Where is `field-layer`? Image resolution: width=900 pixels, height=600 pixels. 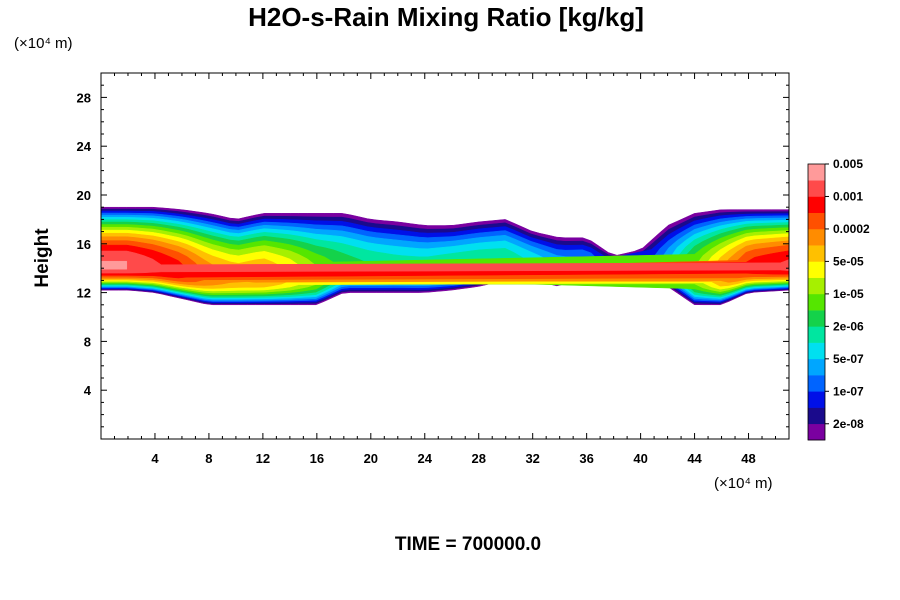
field-layer is located at coordinates (445, 256).